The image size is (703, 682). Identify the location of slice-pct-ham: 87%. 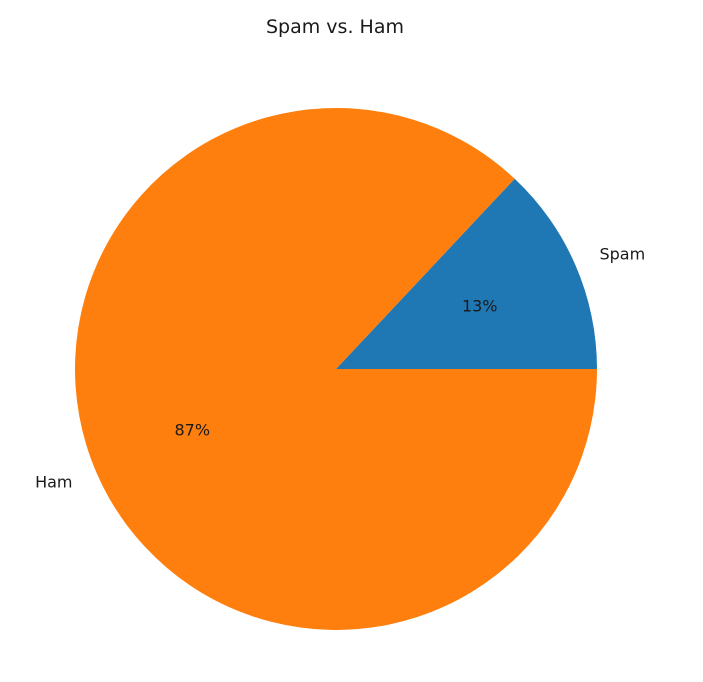
(192, 430).